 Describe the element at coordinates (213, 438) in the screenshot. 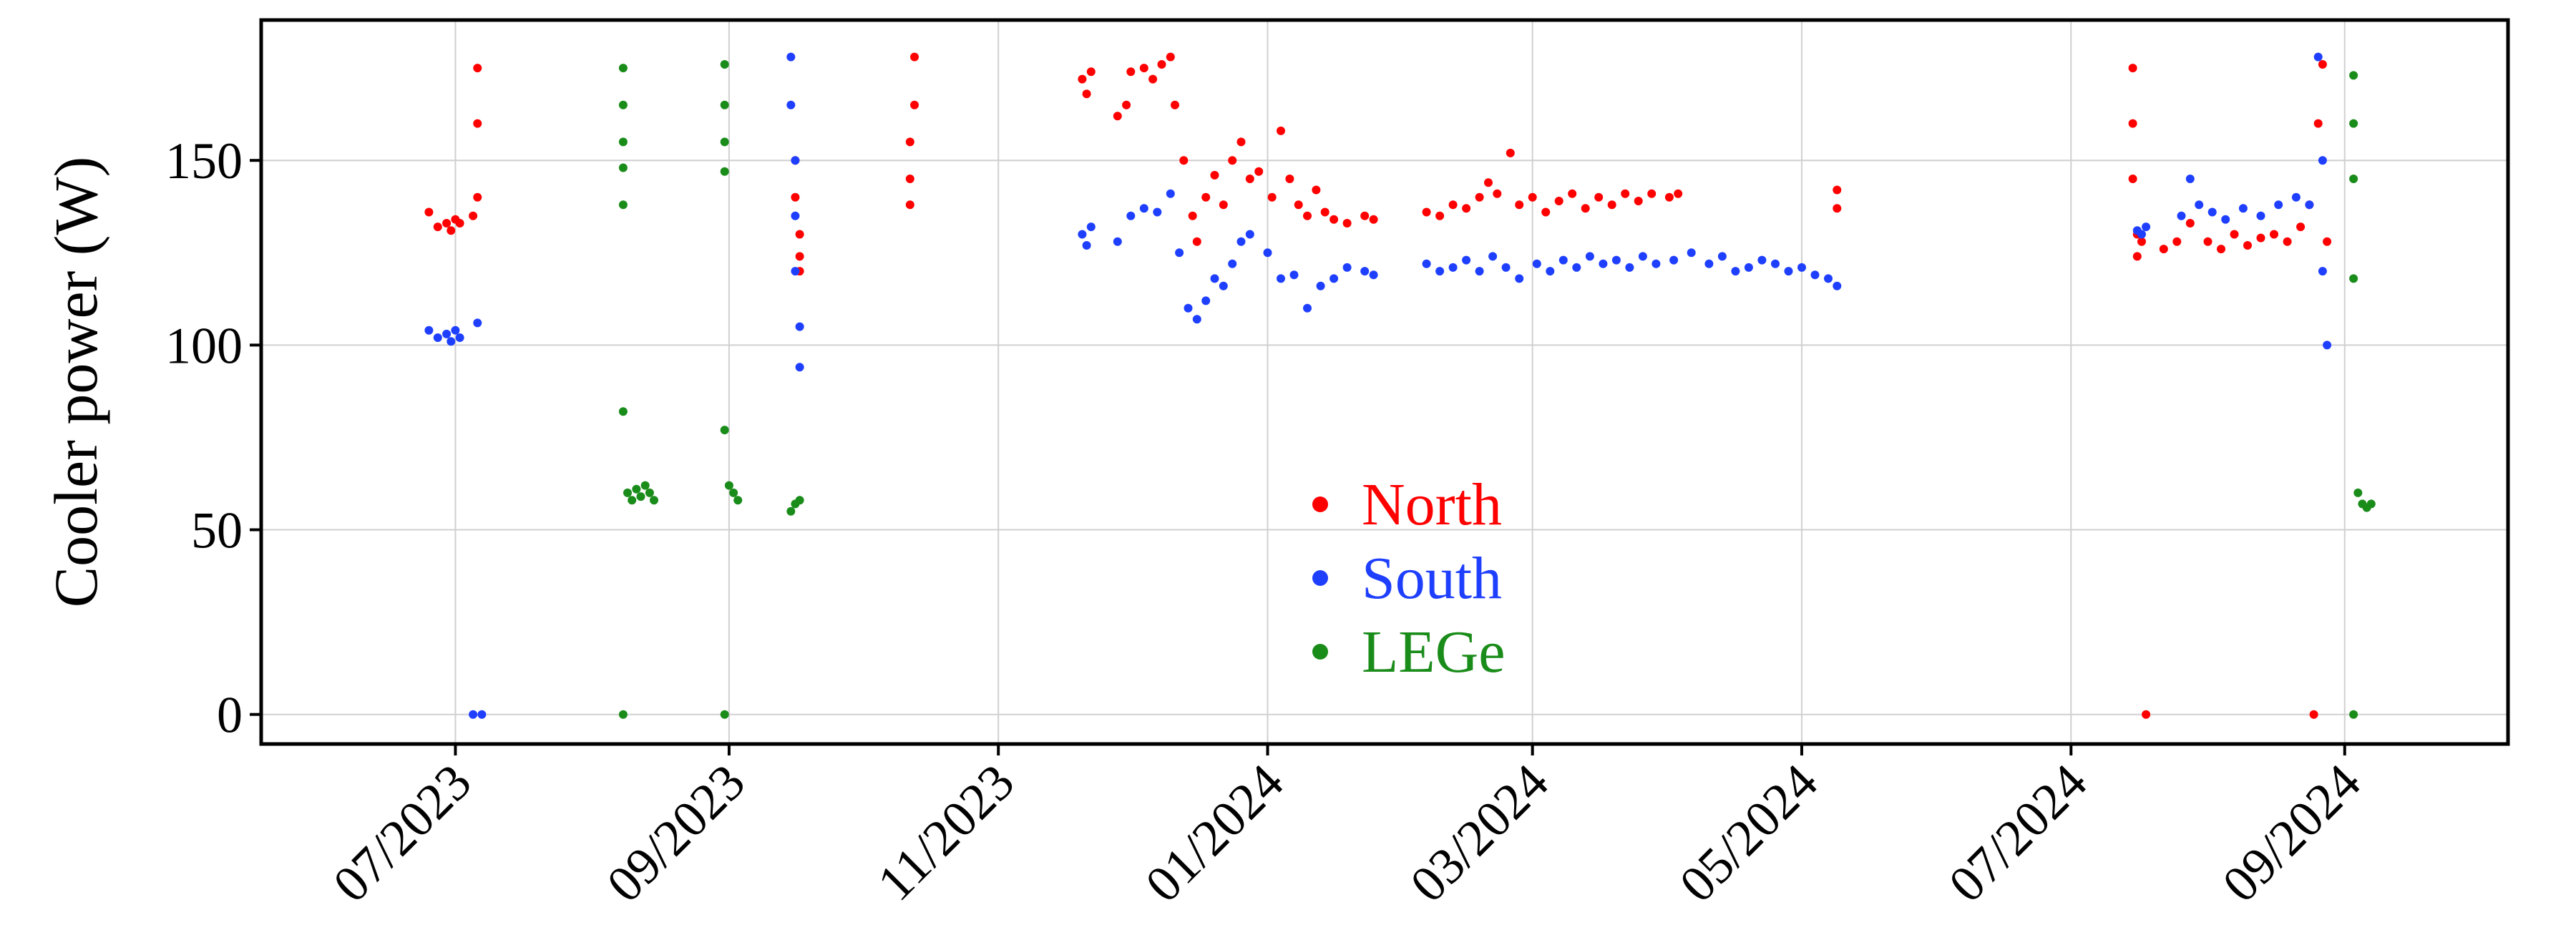

I see `y-axis: 0 50 100 150` at that location.